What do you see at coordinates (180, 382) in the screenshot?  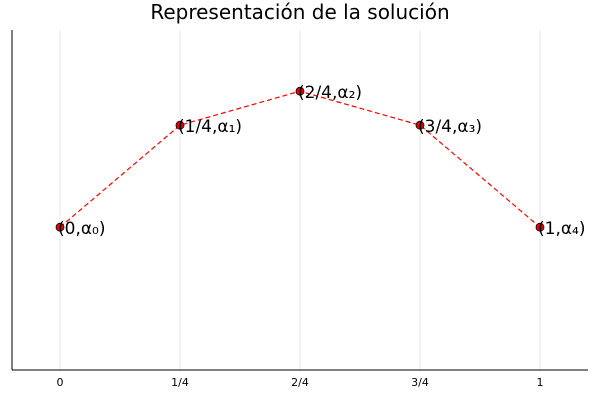 I see `x-tick-label: 1/4` at bounding box center [180, 382].